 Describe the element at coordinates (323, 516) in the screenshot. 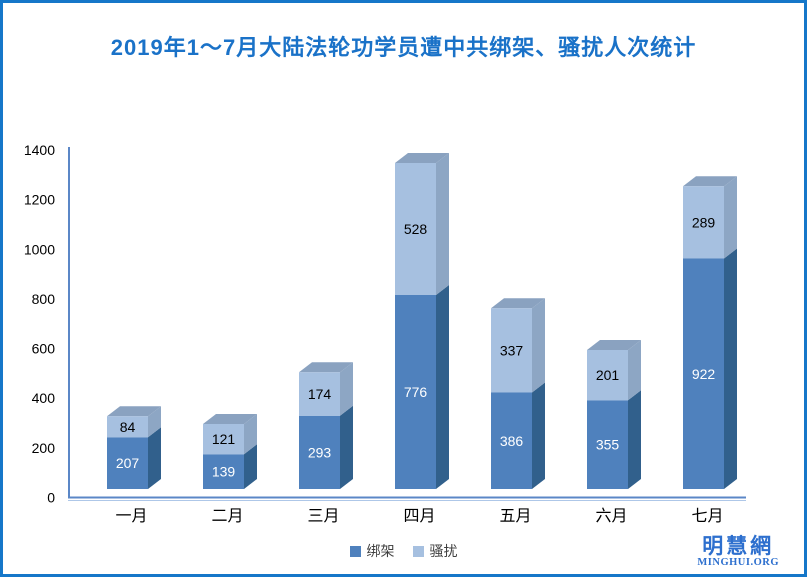

I see `x-category-label: 三月` at that location.